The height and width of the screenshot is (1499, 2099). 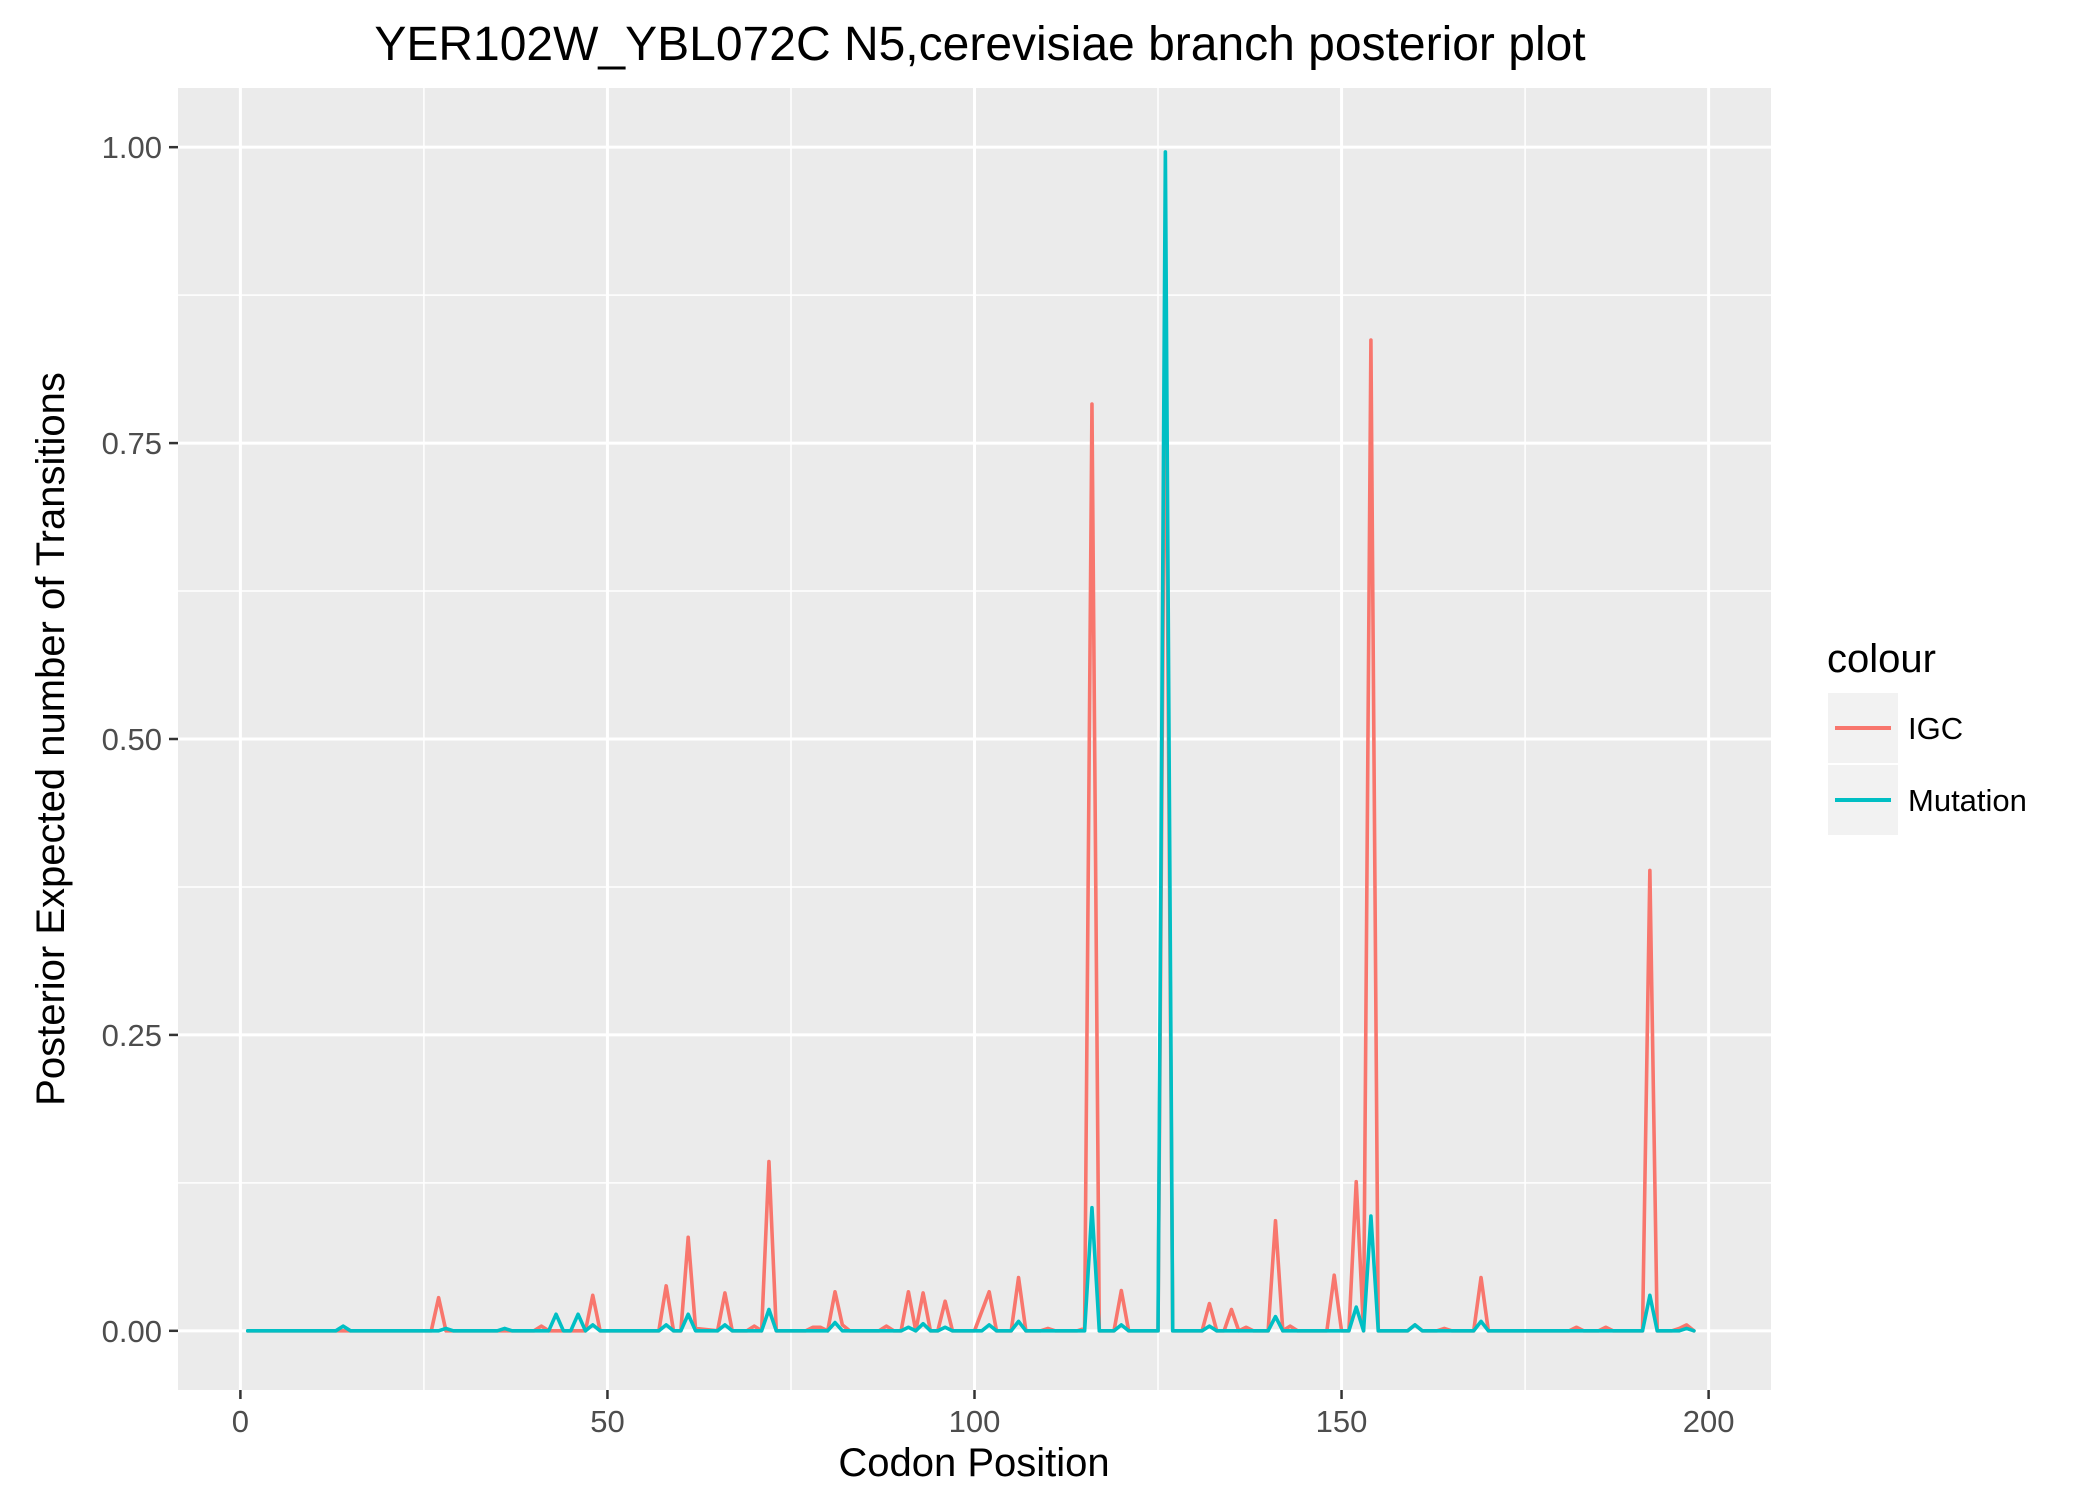 What do you see at coordinates (1709, 1421) in the screenshot?
I see `x-tick-label: 200` at bounding box center [1709, 1421].